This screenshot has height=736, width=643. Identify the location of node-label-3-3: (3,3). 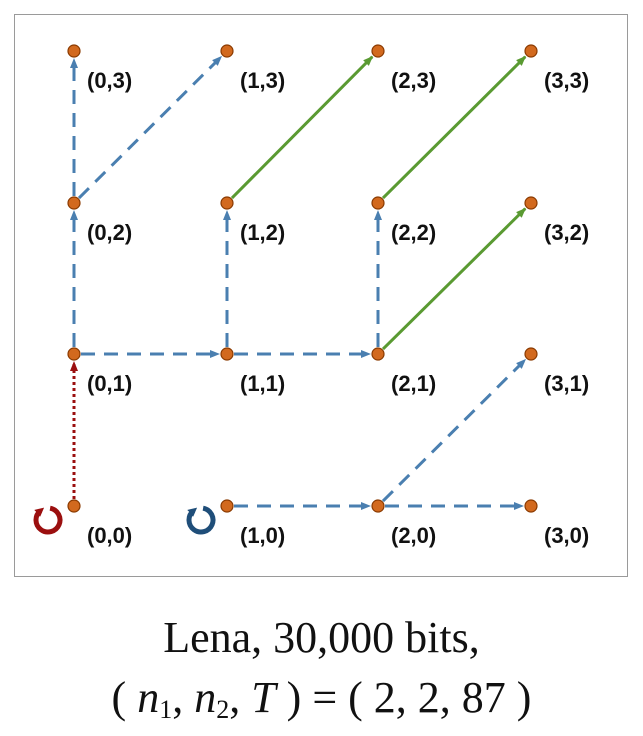
(566, 80).